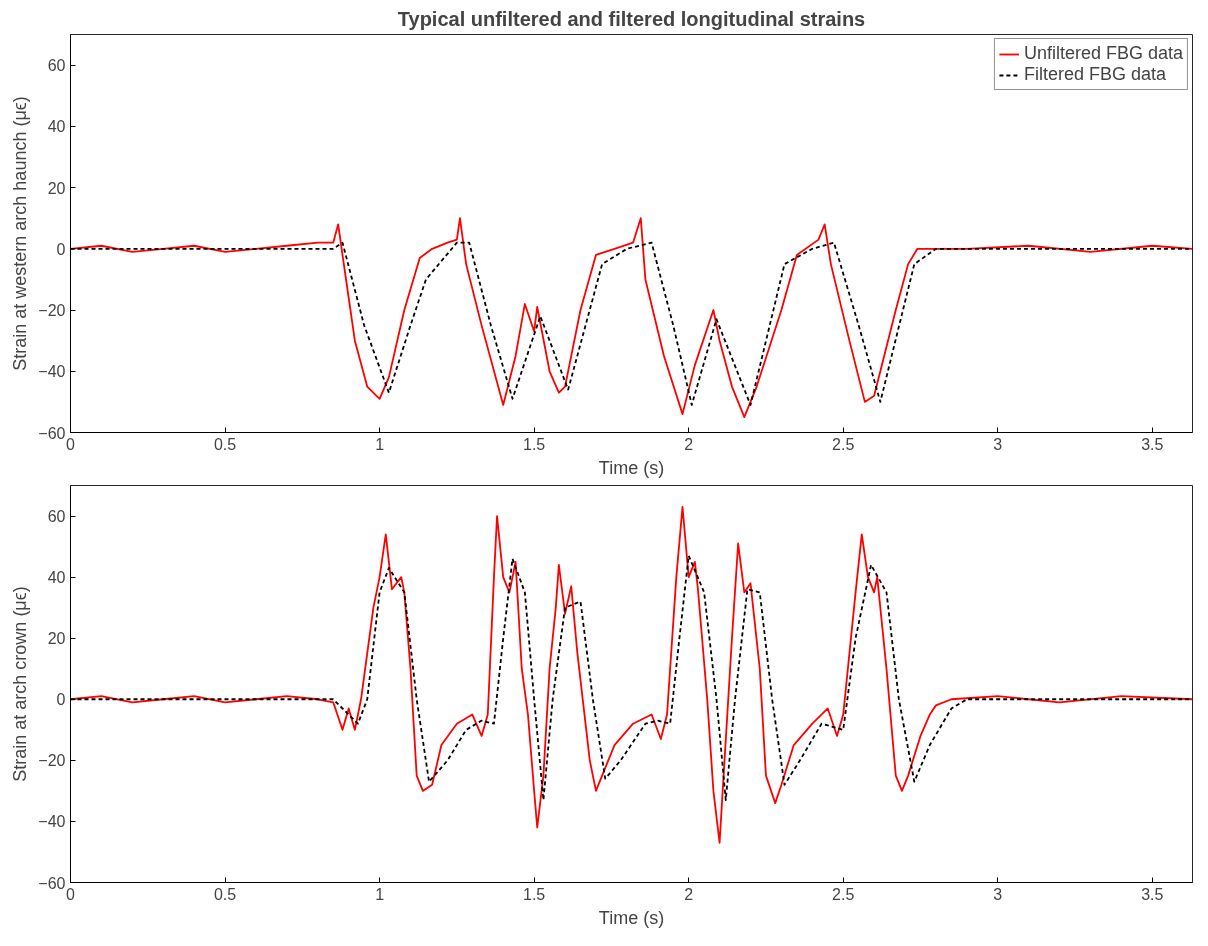  What do you see at coordinates (20, 684) in the screenshot?
I see `y-axis-title: Strain at arch crown (μϵ)` at bounding box center [20, 684].